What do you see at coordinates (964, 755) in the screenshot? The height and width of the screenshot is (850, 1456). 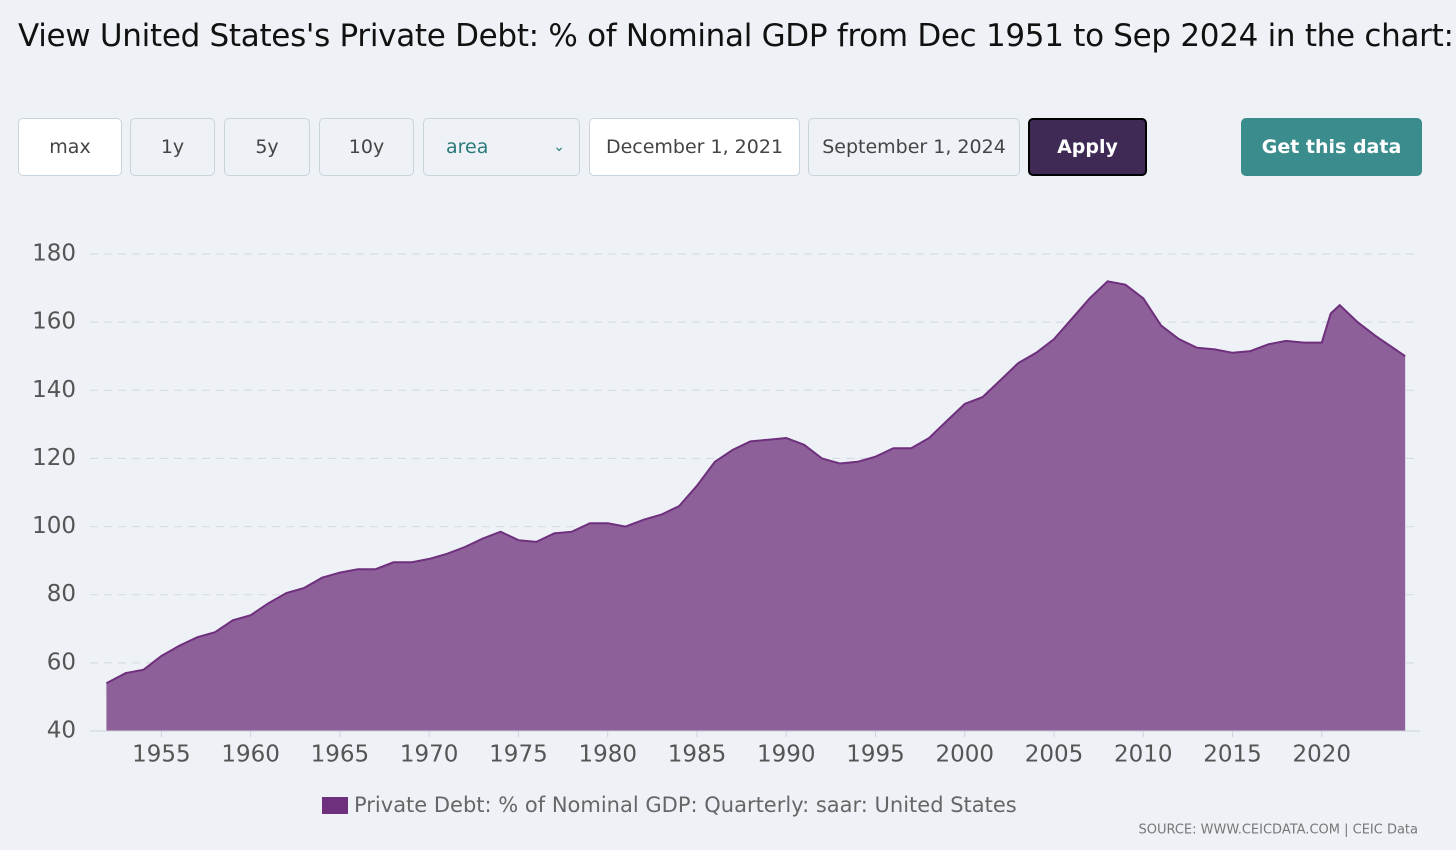 I see `x-tick-label: 2000` at bounding box center [964, 755].